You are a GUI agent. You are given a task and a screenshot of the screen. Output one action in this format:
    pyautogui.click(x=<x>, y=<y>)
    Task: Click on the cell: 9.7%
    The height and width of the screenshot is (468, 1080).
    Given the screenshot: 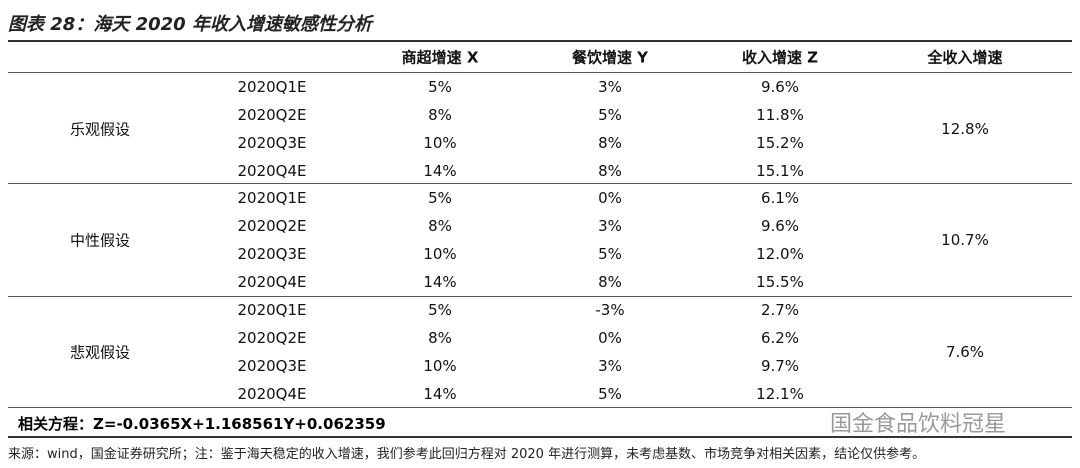 What is the action you would take?
    pyautogui.click(x=780, y=366)
    